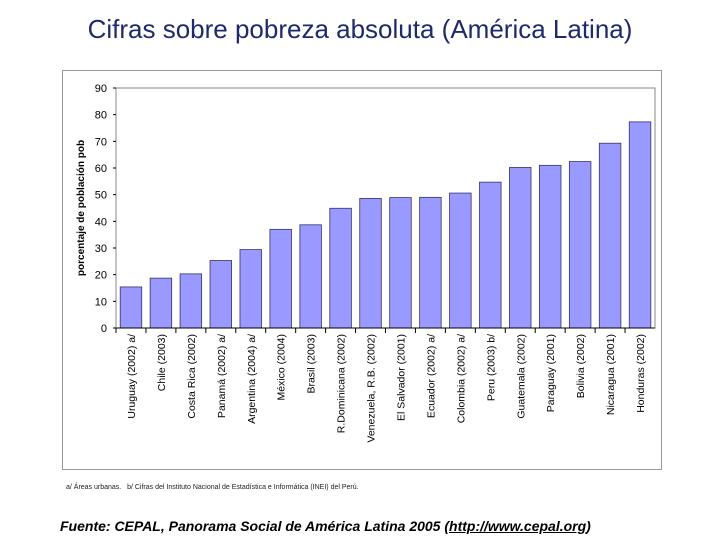 The height and width of the screenshot is (540, 720). What do you see at coordinates (518, 526) in the screenshot?
I see `source-link: http://www.cepal.org` at bounding box center [518, 526].